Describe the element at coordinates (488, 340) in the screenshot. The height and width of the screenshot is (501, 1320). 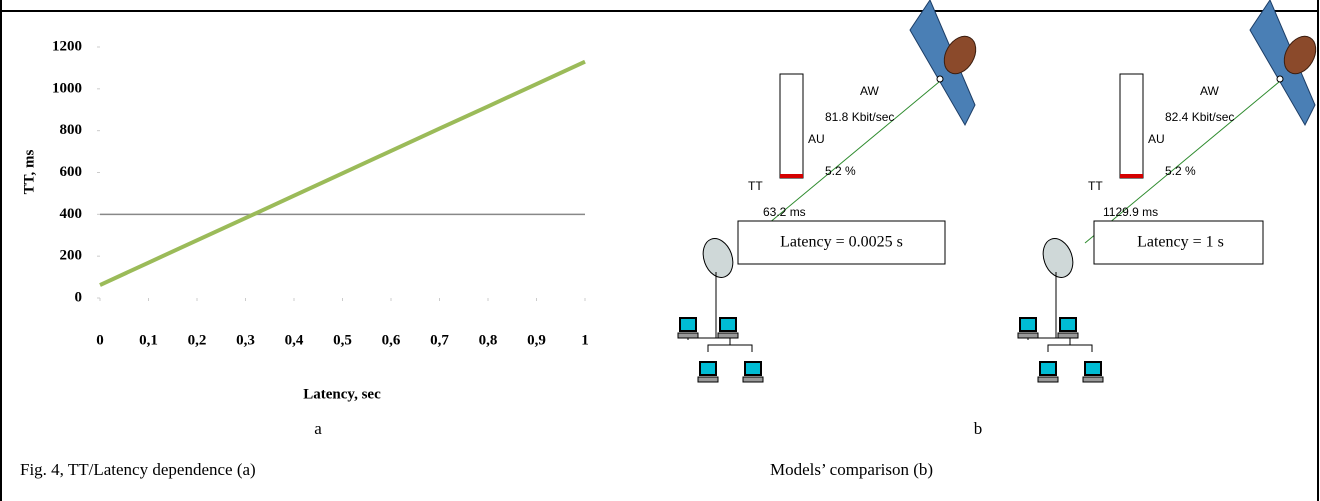
I see `x-tick-label: 0,8` at that location.